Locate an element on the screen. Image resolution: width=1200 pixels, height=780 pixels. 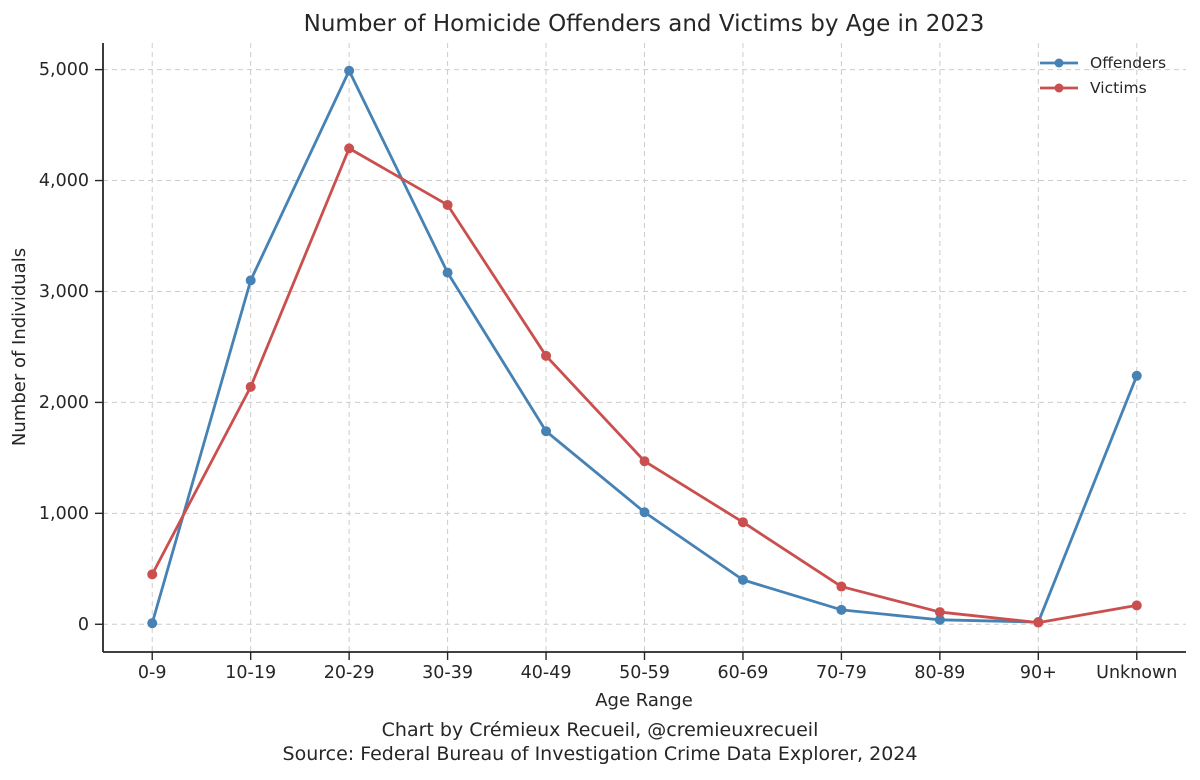
legend-item-victims: Victims is located at coordinates (1093, 88).